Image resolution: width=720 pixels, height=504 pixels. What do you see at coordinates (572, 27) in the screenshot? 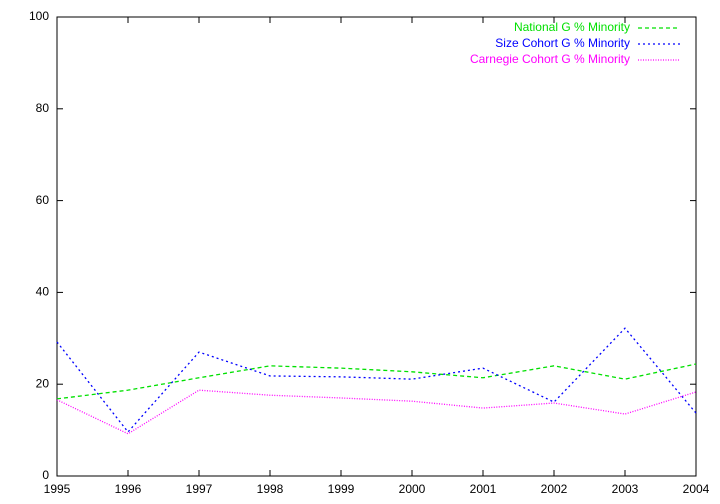
I see `legend-label: National G % Minority` at bounding box center [572, 27].